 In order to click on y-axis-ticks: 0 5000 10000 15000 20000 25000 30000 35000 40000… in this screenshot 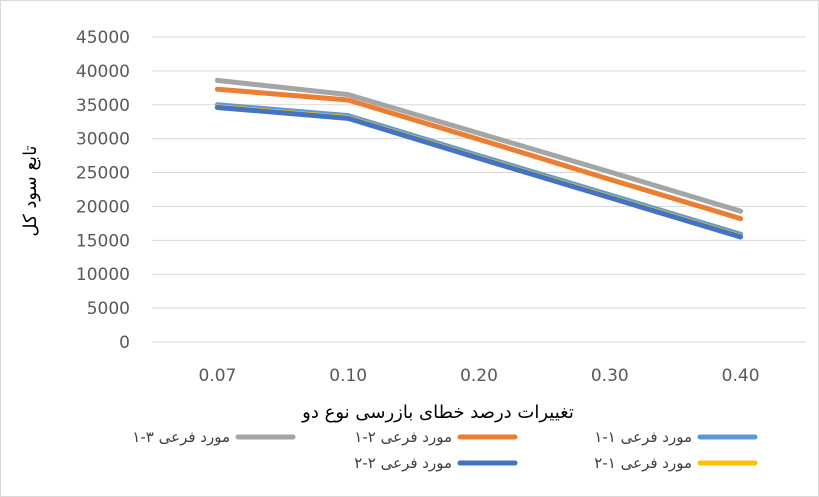, I will do `click(103, 190)`.